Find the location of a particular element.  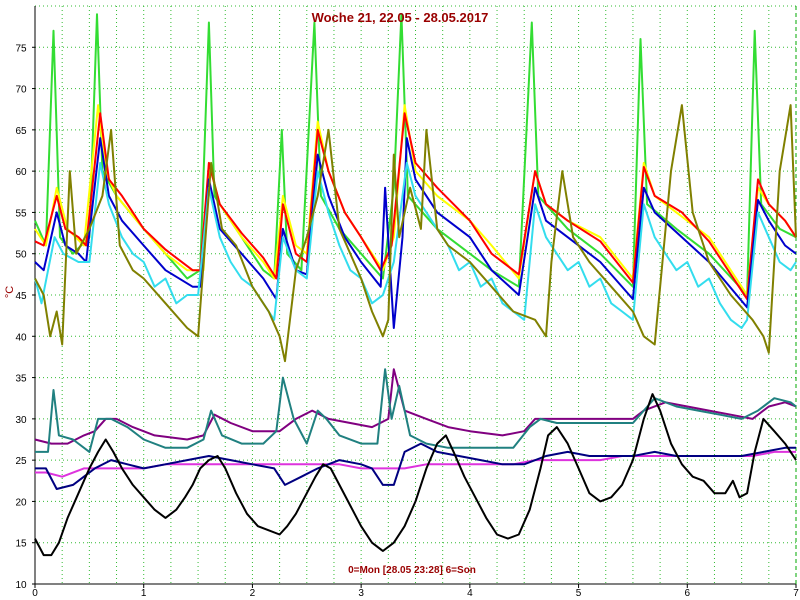

y-tick-label: 70 is located at coordinates (21, 90).